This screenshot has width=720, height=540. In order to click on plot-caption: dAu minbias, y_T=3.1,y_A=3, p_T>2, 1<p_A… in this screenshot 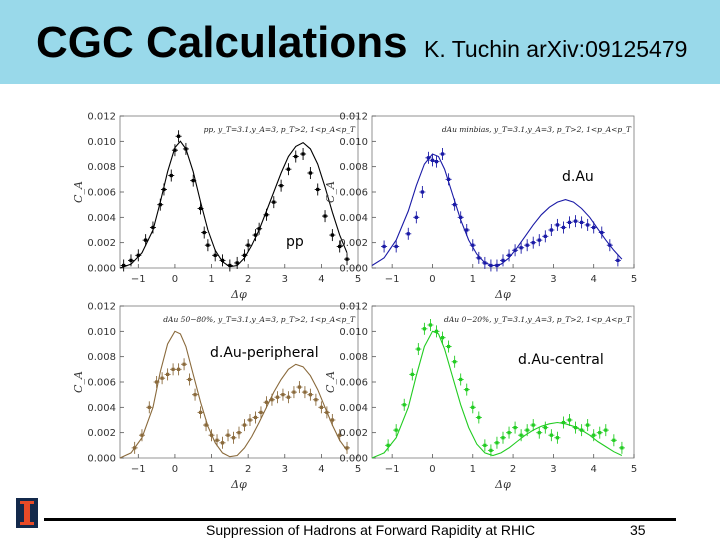, I will do `click(537, 129)`.